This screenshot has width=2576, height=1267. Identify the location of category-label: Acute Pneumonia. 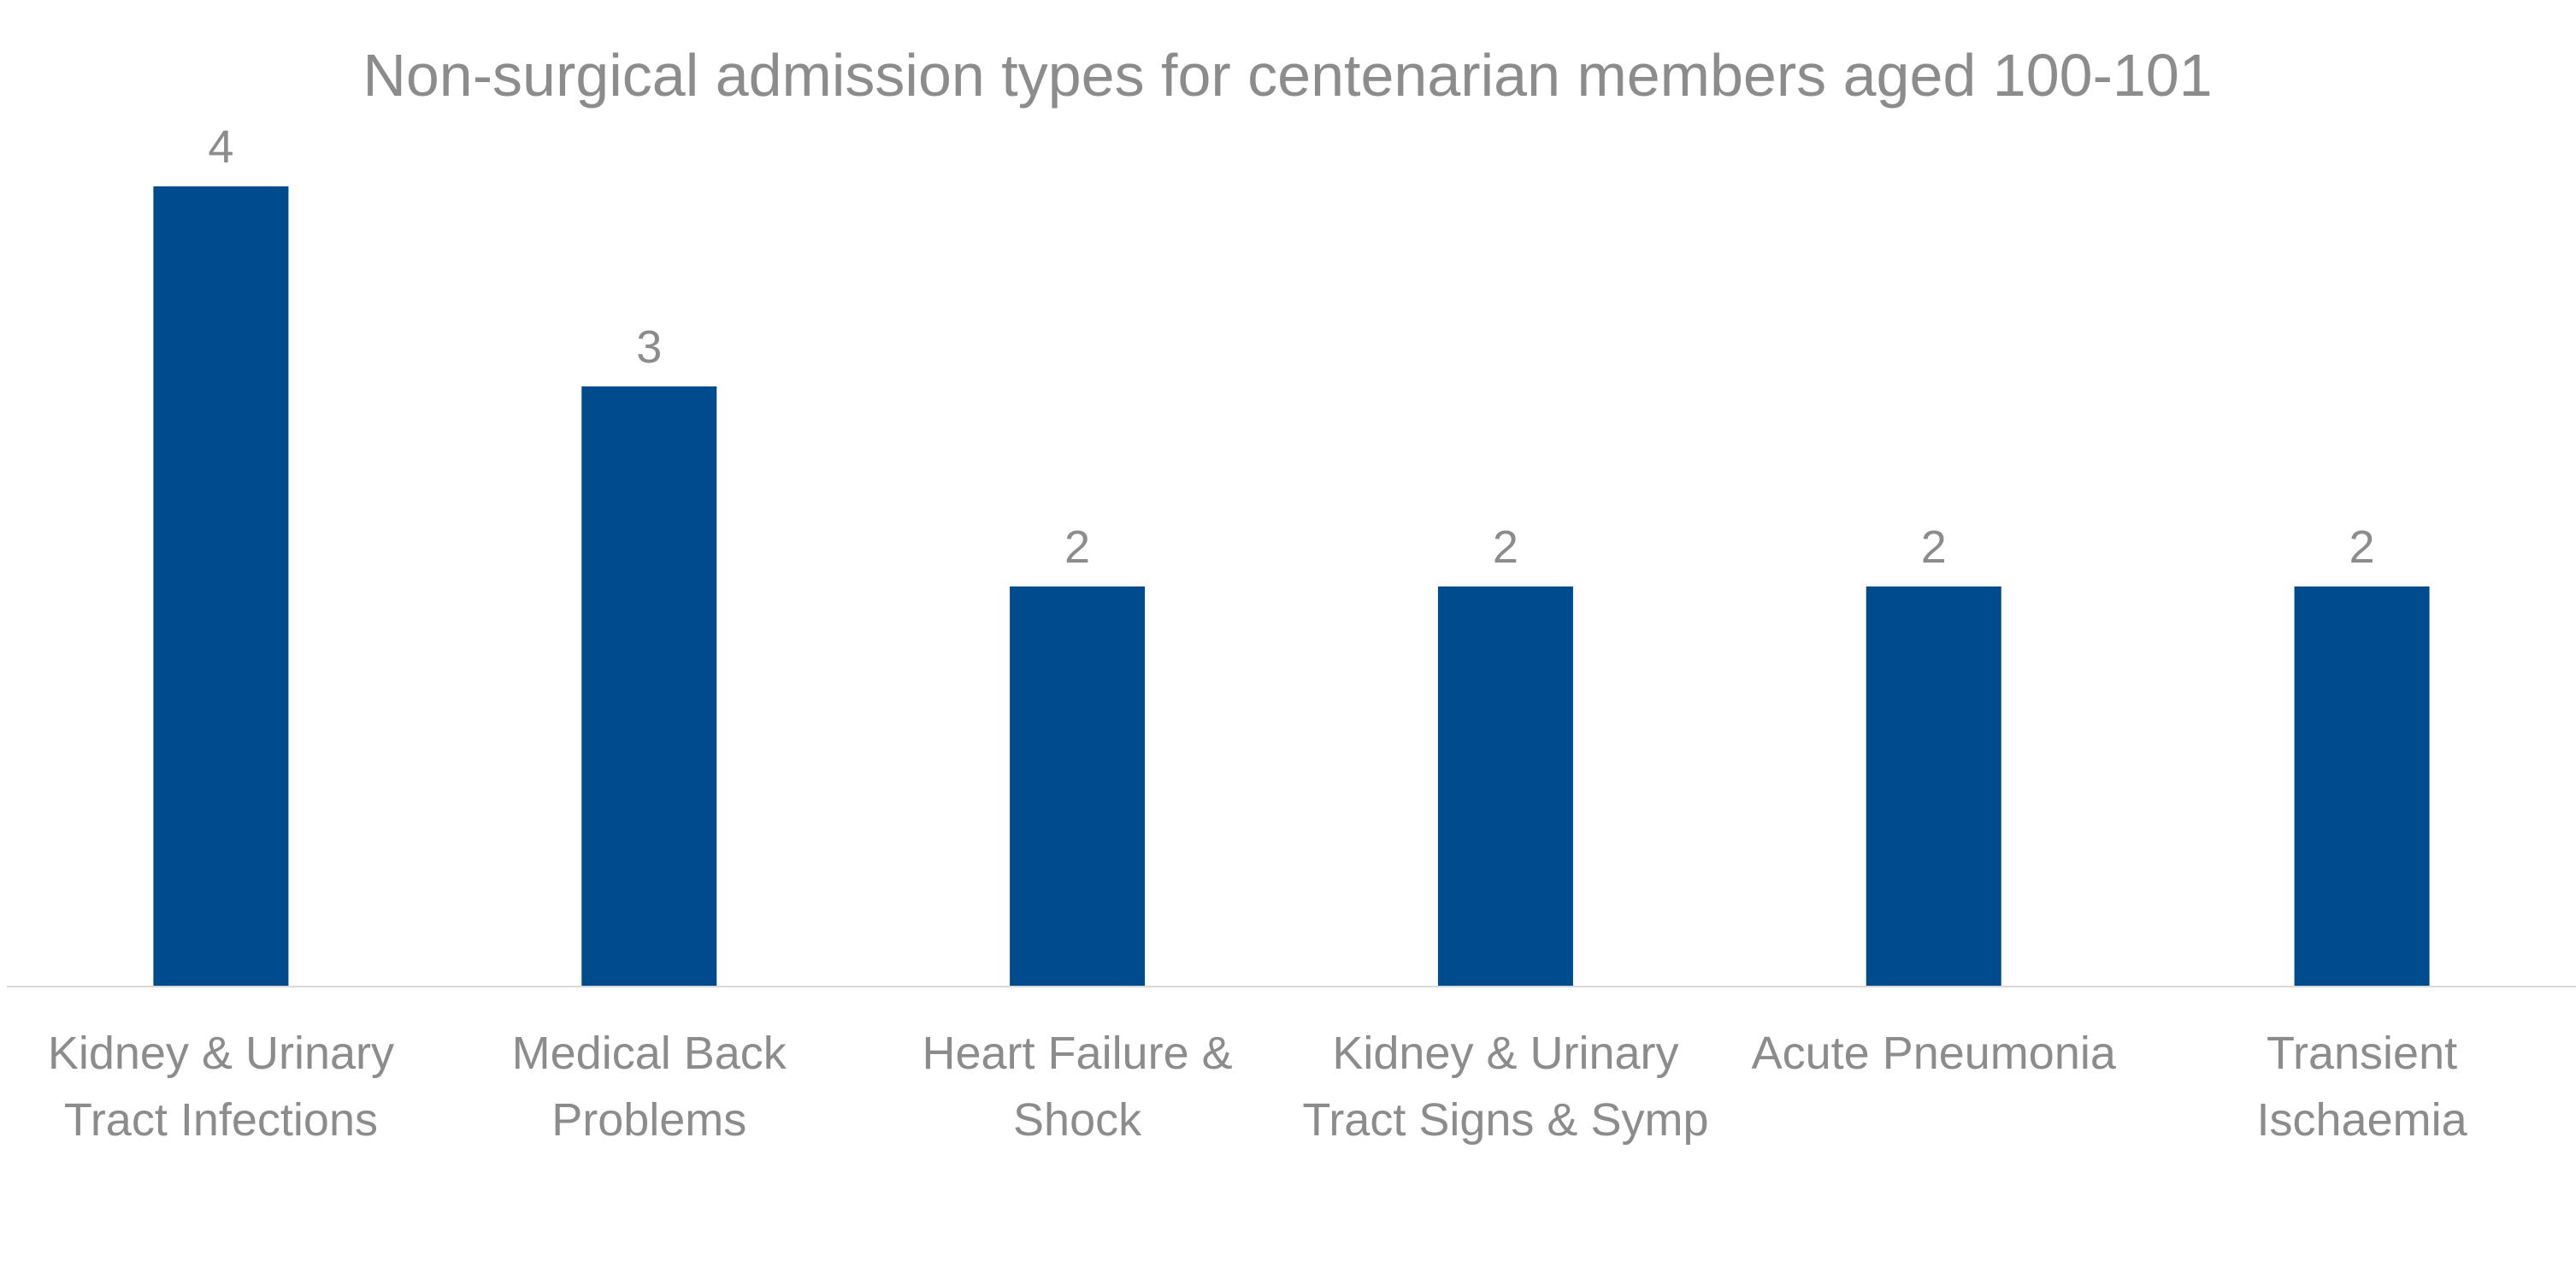
(1935, 1054).